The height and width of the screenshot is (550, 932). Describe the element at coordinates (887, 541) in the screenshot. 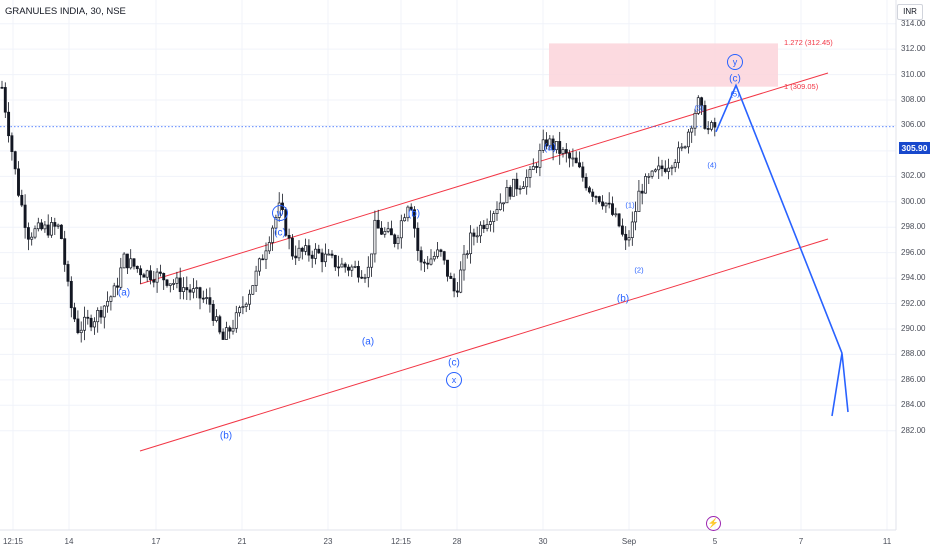

I see `time-tick-label: 11` at that location.